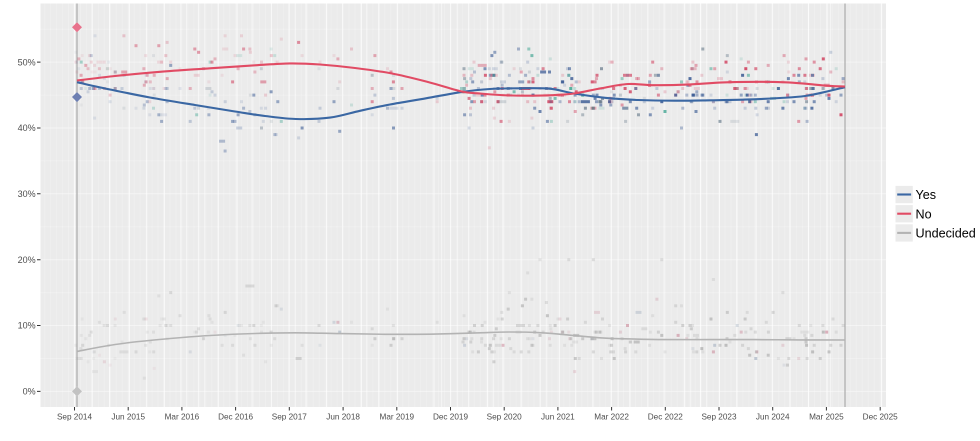 This screenshot has height=441, width=980. What do you see at coordinates (27, 260) in the screenshot?
I see `svg-text: 20%` at bounding box center [27, 260].